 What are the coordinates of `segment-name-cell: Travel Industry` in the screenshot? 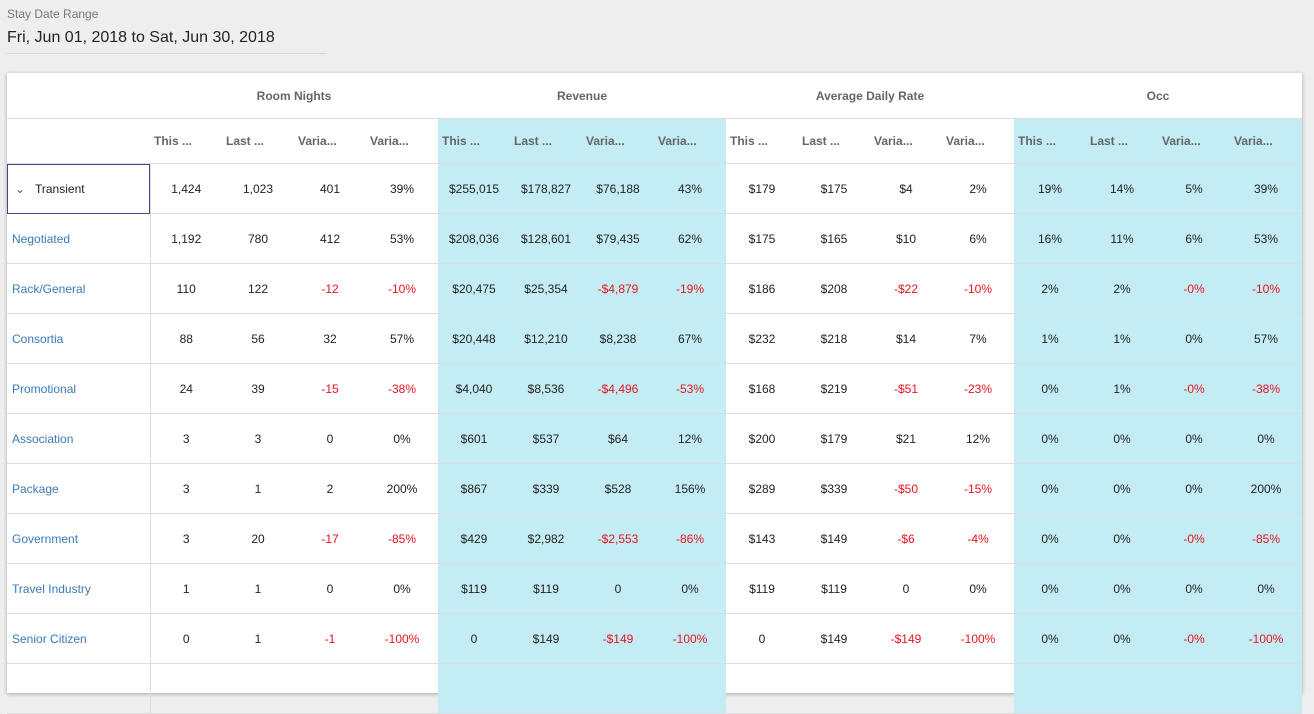 It's located at (79, 588).